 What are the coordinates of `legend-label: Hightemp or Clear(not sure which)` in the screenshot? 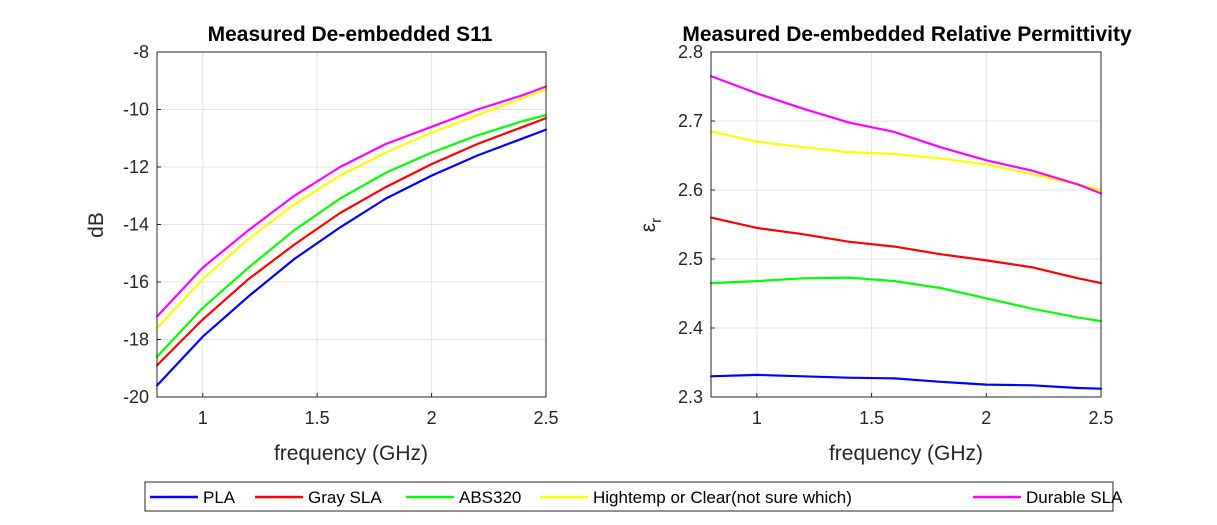 It's located at (722, 497).